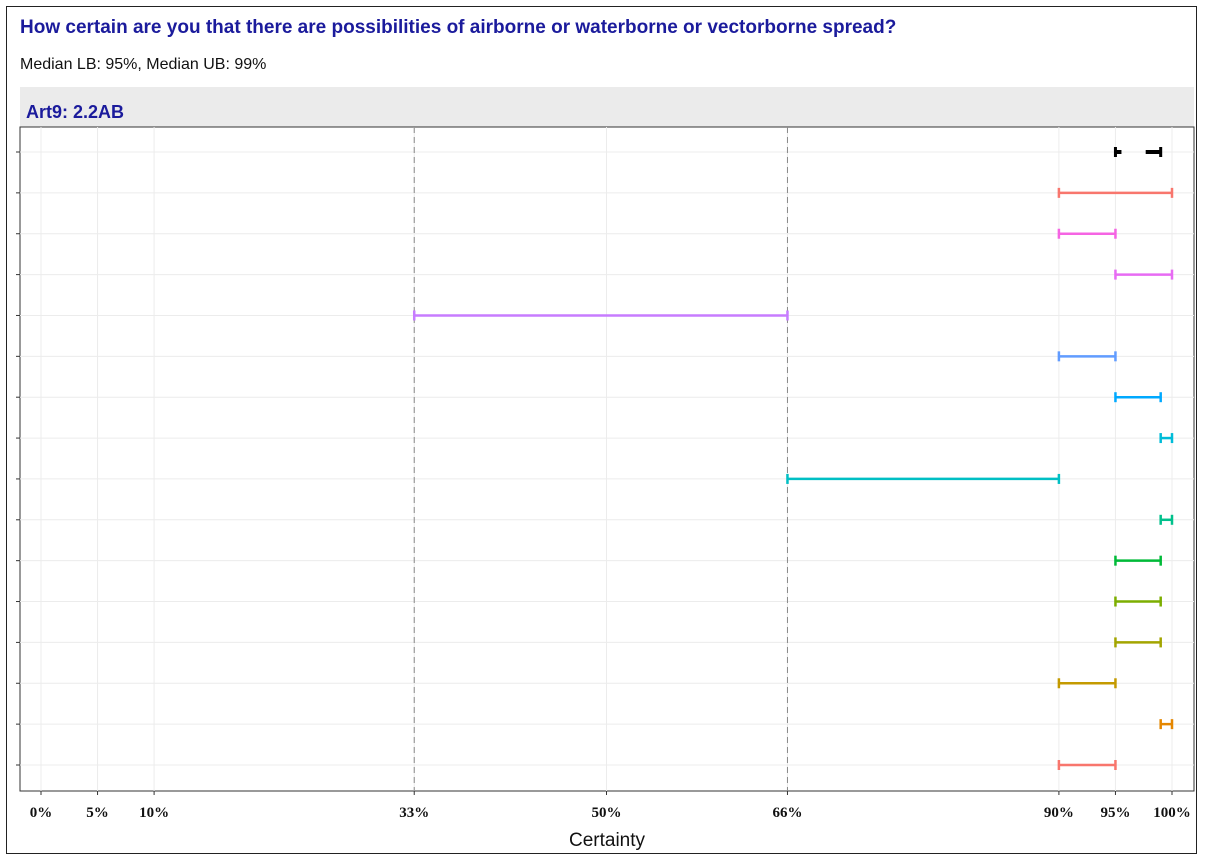  I want to click on facet-label: Art9: 2.2AB, so click(75, 112).